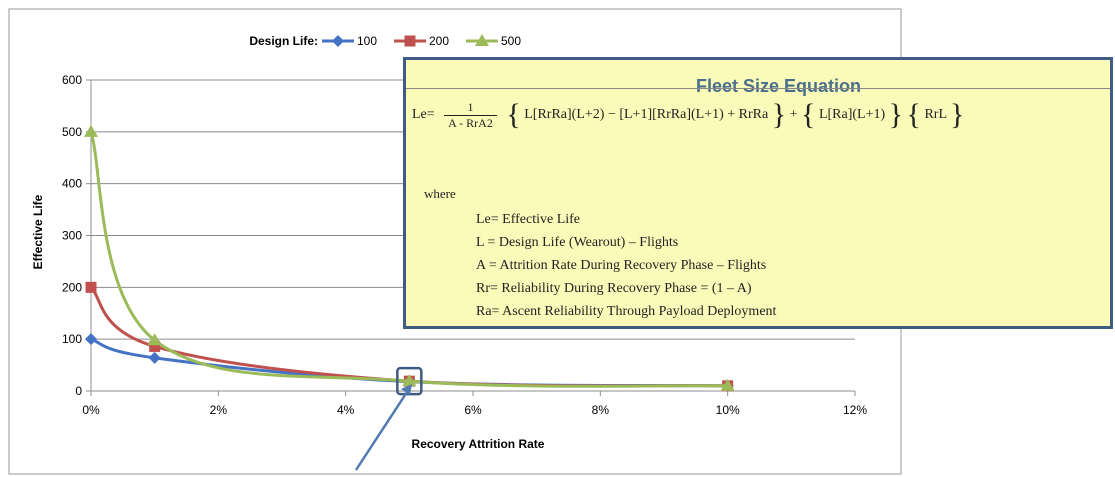 The image size is (1115, 477). Describe the element at coordinates (72, 132) in the screenshot. I see `y-tick-label: 500` at that location.